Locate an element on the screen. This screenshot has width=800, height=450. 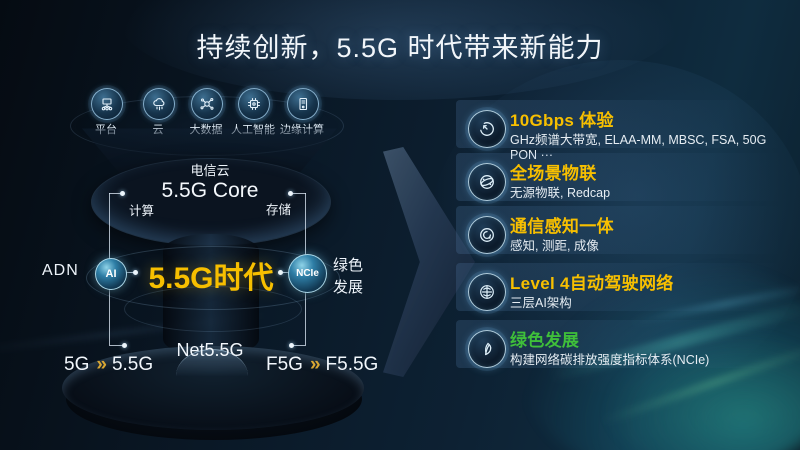
capability-title: 通信感知一体 is located at coordinates (562, 226).